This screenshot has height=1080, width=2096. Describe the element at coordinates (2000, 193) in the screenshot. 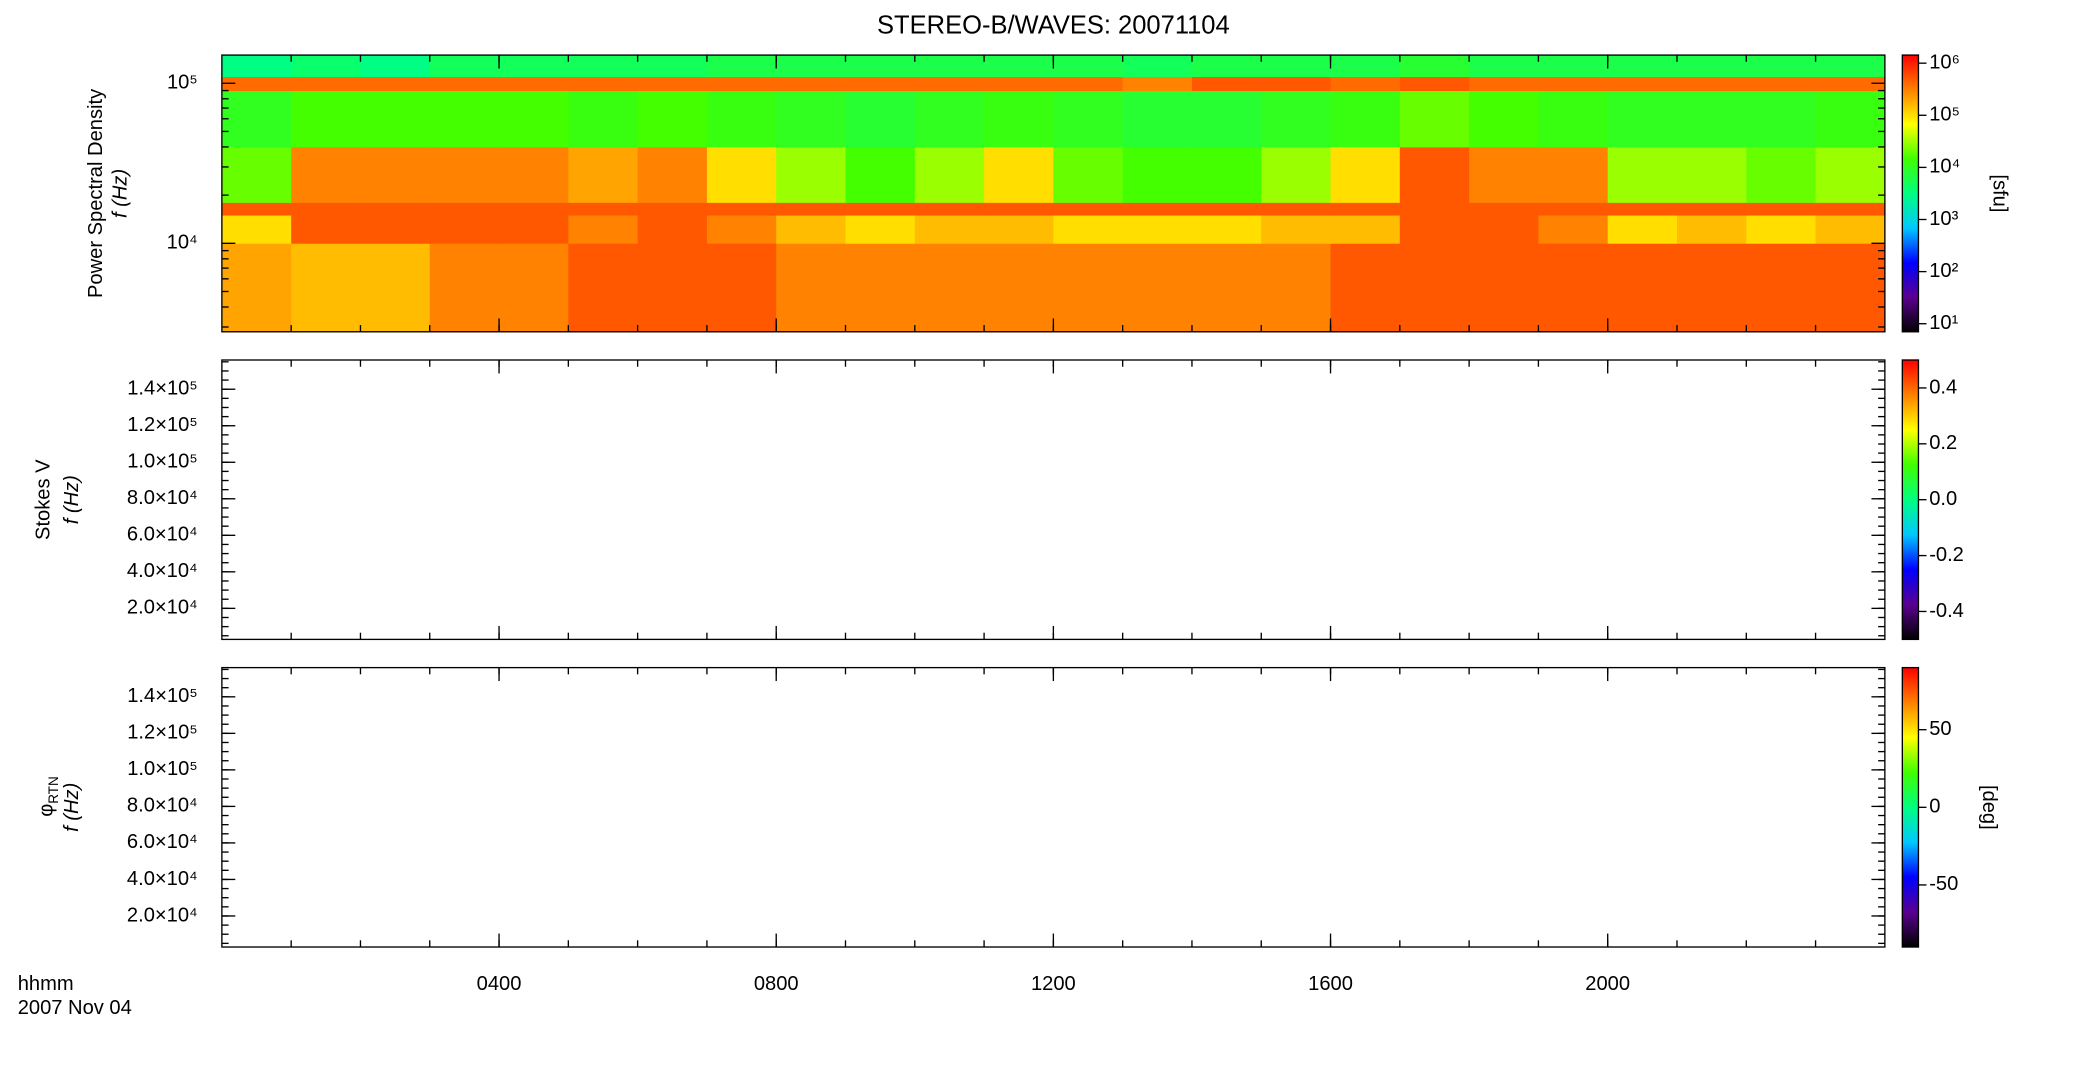

I see `colorbar-label: [sfu]` at that location.